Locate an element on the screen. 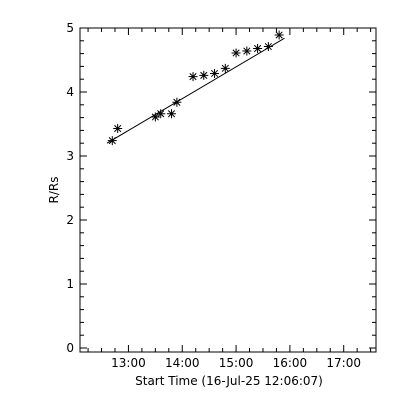 Image resolution: width=400 pixels, height=400 pixels. x-tick-label: 14:00 is located at coordinates (182, 363).